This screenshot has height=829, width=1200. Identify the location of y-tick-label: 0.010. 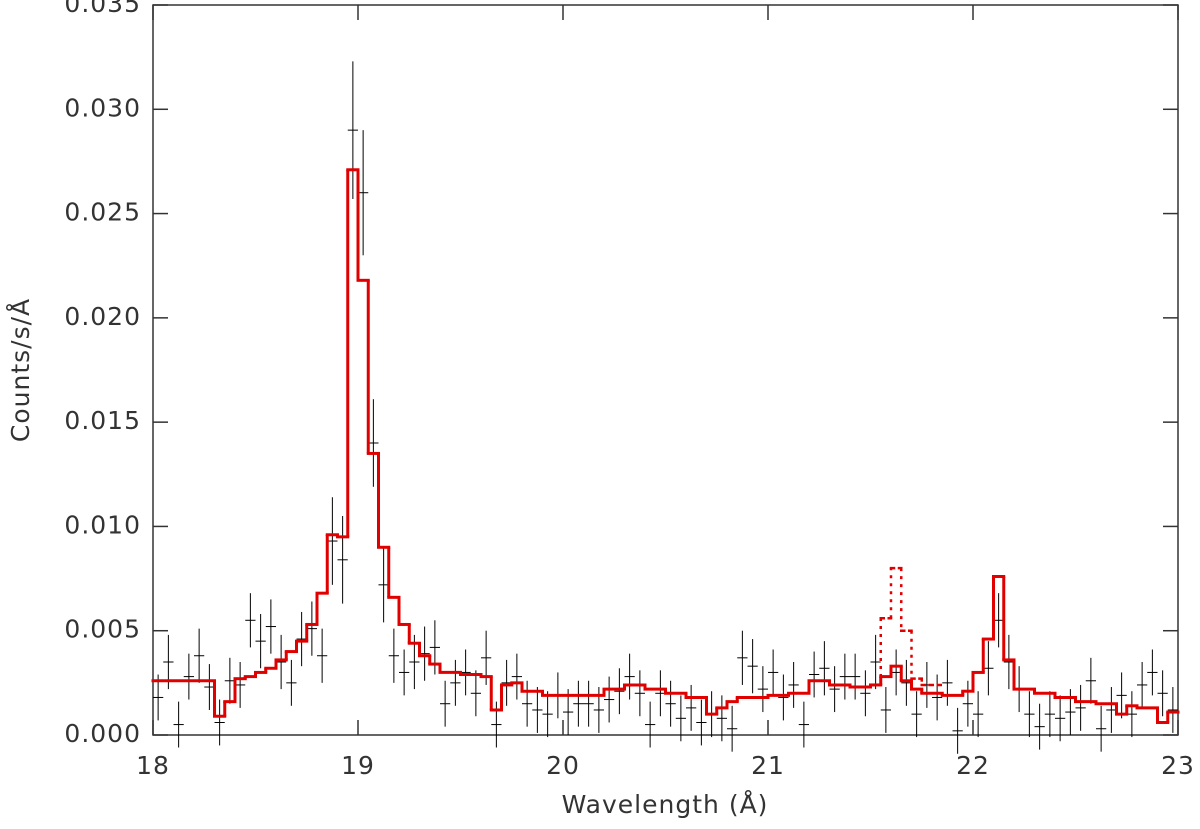
(102, 524).